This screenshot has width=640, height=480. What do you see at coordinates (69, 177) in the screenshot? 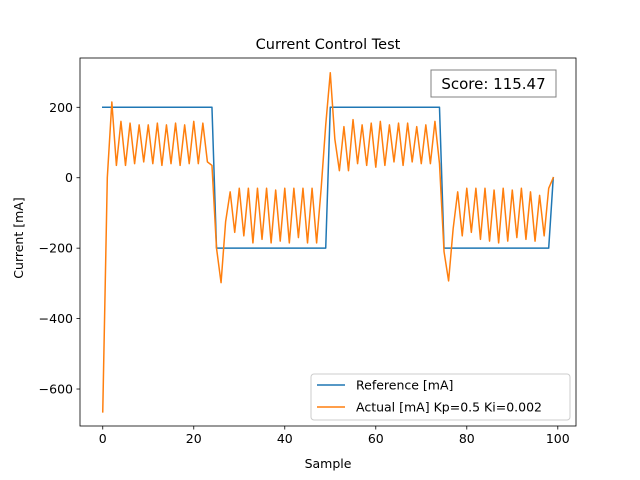
I see `y-tick-label: 0` at bounding box center [69, 177].